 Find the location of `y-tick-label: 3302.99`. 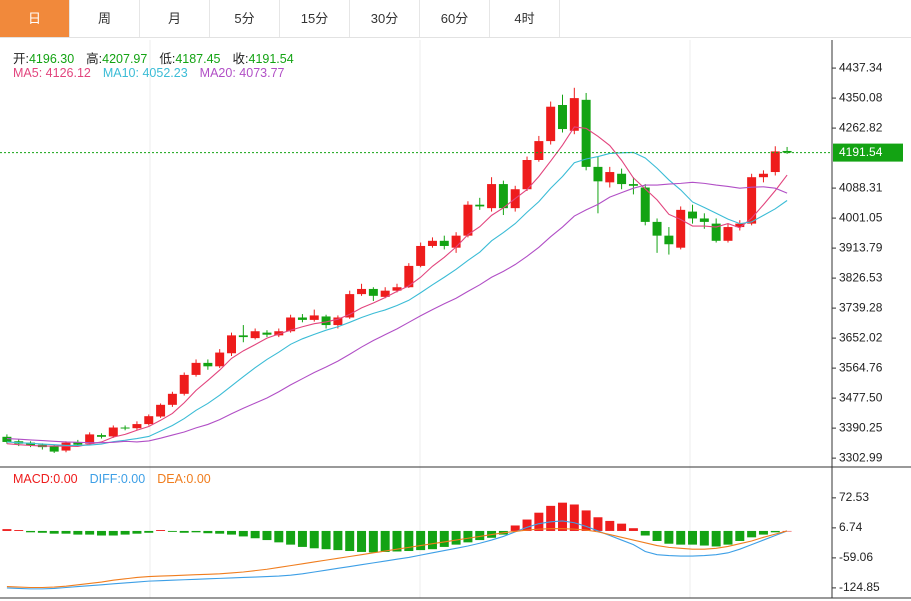

y-tick-label: 3302.99 is located at coordinates (861, 457).